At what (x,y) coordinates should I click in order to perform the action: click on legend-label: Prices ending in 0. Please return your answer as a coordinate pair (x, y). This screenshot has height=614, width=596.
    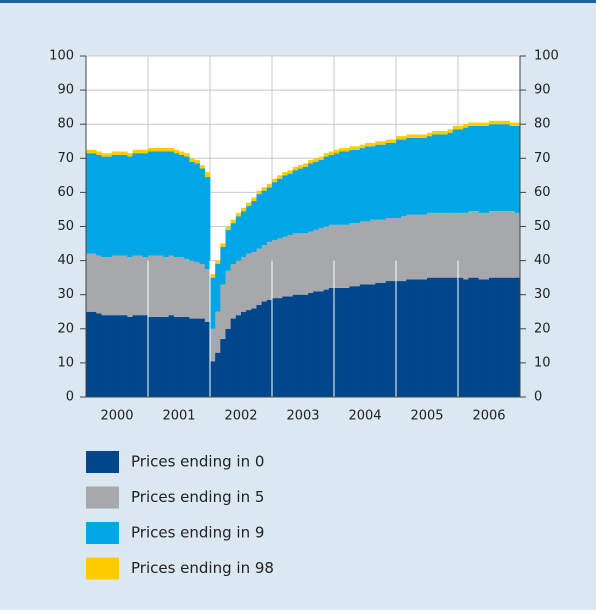
    Looking at the image, I should click on (197, 462).